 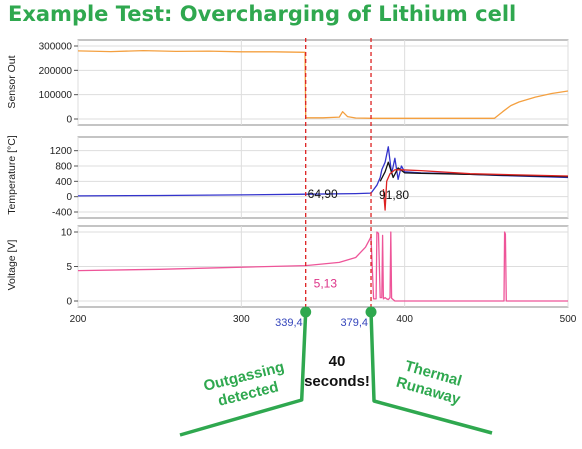 What do you see at coordinates (62, 213) in the screenshot?
I see `y-tick-label: -400` at bounding box center [62, 213].